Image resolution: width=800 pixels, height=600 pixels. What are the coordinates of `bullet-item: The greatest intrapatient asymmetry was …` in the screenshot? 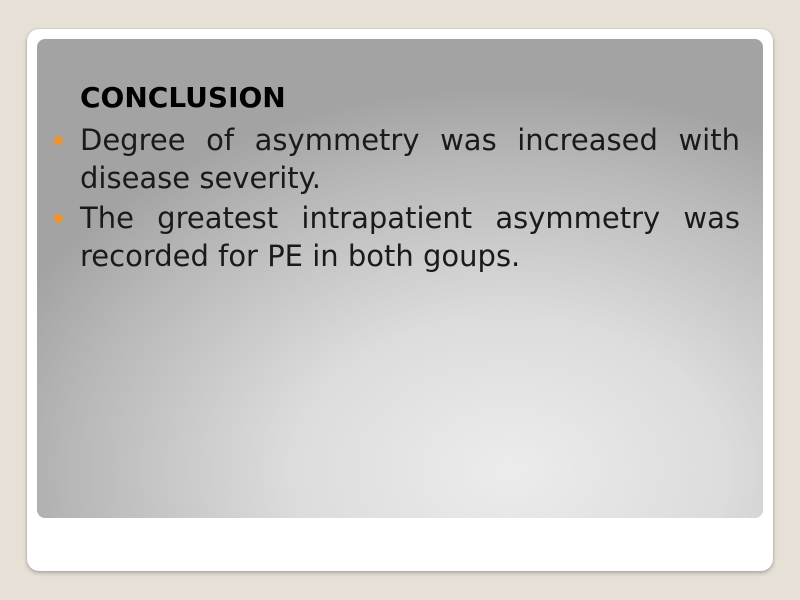 It's located at (397, 237).